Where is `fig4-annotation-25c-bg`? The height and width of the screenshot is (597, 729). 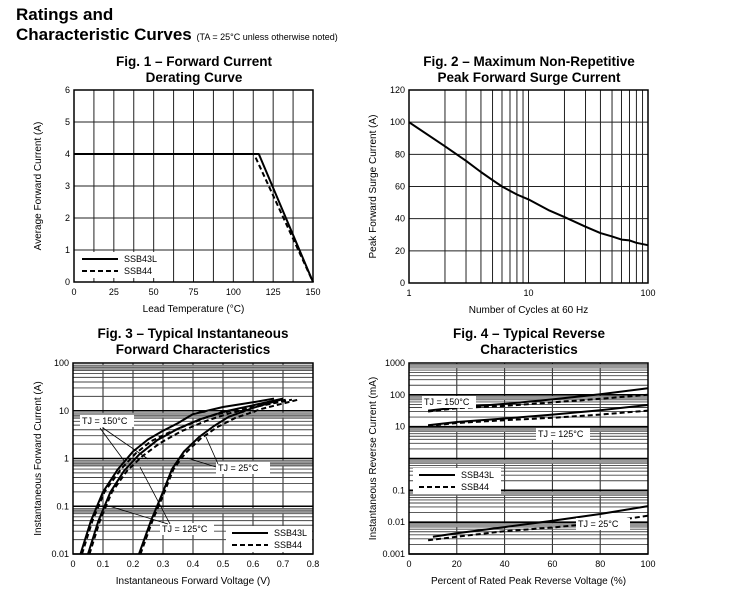
fig4-annotation-25c-bg is located at coordinates (603, 524).